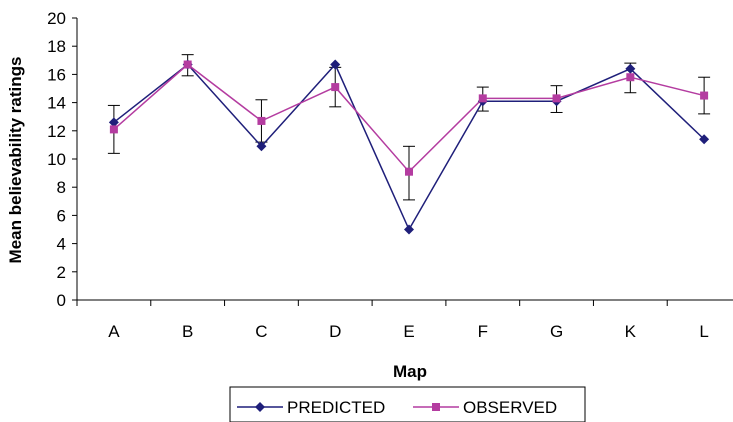  I want to click on y-tick-label: 14, so click(56, 103).